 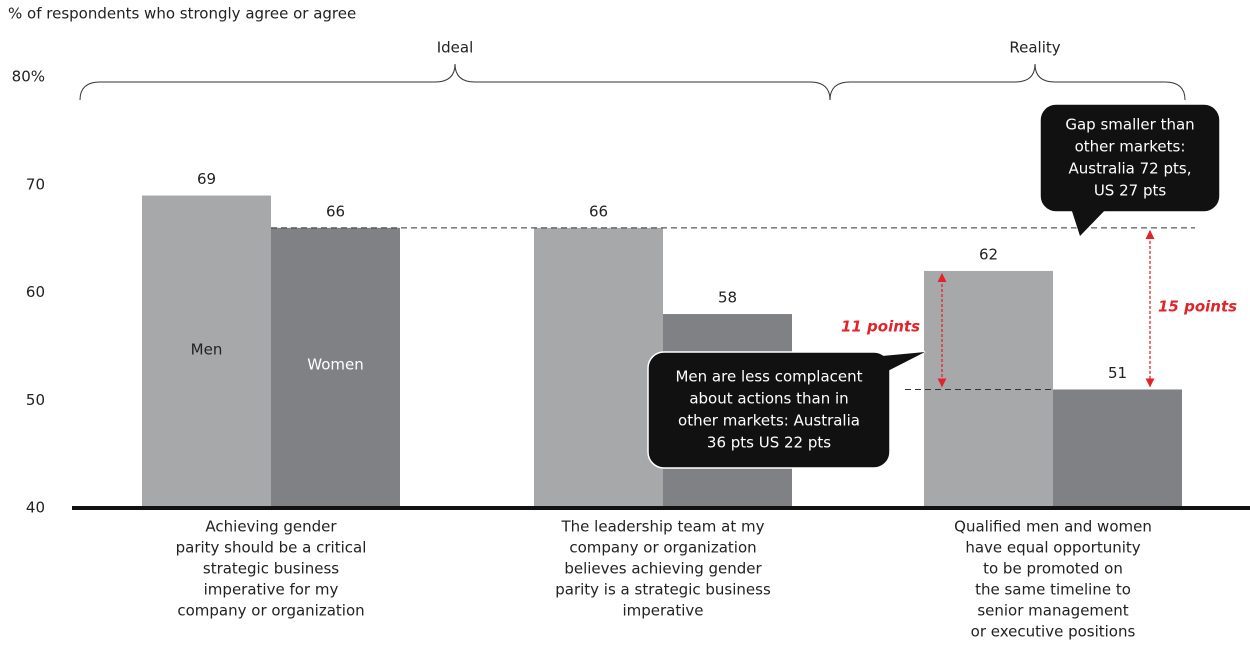 I want to click on x-tick-label: imperative for my, so click(x=271, y=590).